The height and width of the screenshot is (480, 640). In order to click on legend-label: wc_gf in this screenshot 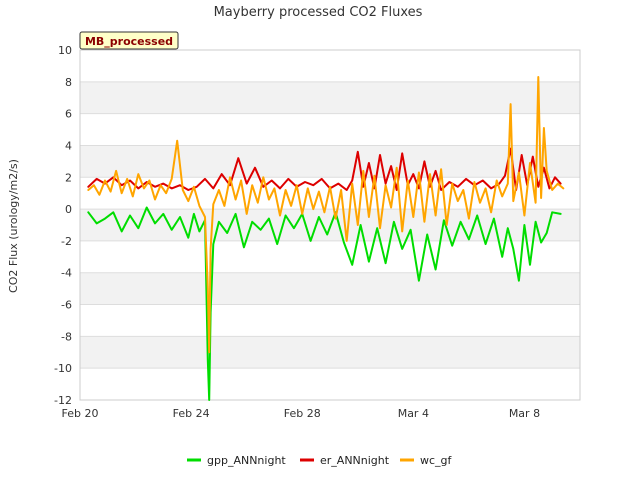, I will do `click(436, 460)`.